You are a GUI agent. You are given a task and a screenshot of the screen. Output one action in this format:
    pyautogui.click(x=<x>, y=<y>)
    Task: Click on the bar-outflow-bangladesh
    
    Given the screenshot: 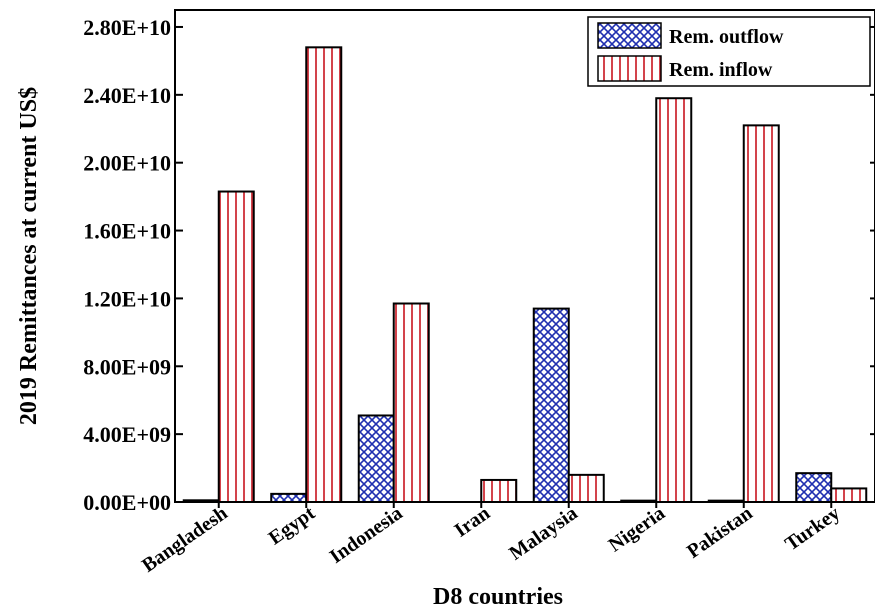 What is the action you would take?
    pyautogui.click(x=201, y=501)
    